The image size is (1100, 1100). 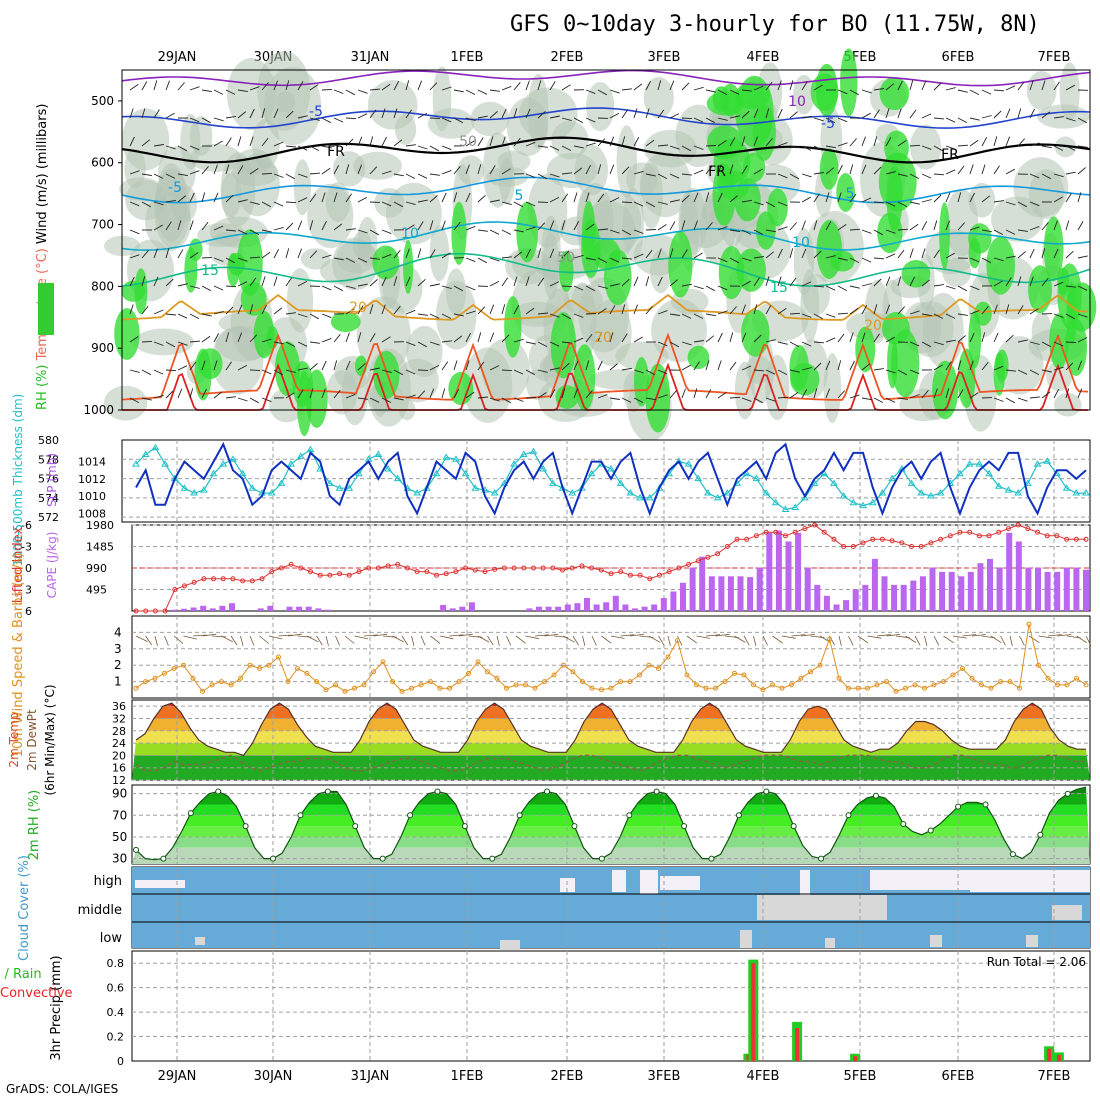 I want to click on cloud-row-label: high, so click(x=108, y=881).